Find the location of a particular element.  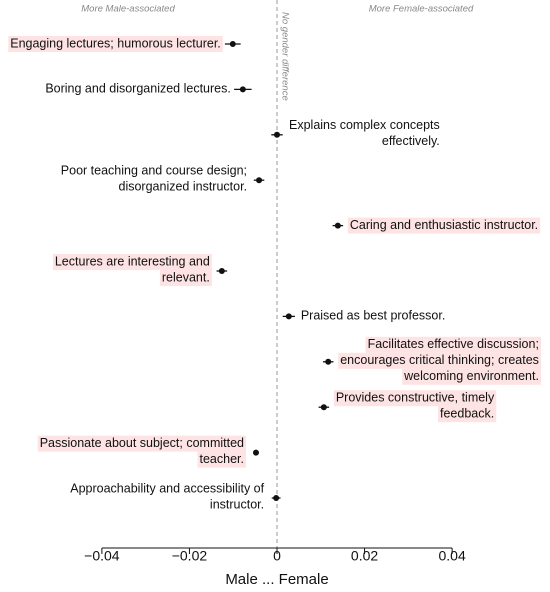

point-label: Boring and disorganized lectures. is located at coordinates (138, 89).